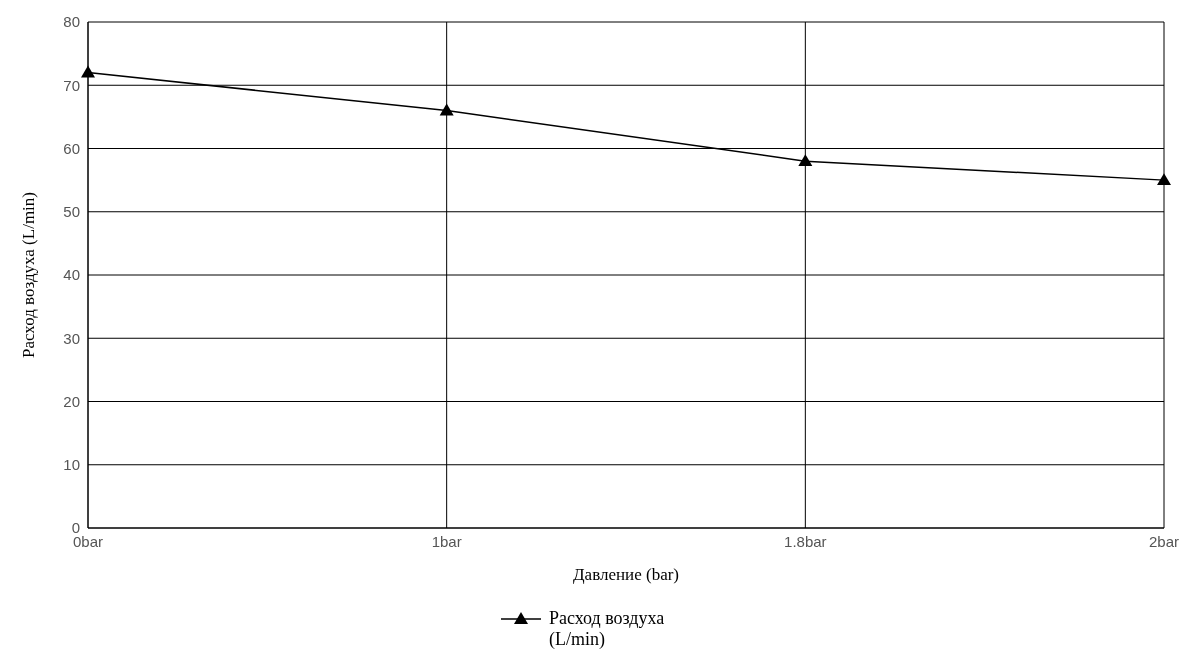 Image resolution: width=1184 pixels, height=668 pixels. What do you see at coordinates (446, 541) in the screenshot?
I see `x-tick-label: 1bar` at bounding box center [446, 541].